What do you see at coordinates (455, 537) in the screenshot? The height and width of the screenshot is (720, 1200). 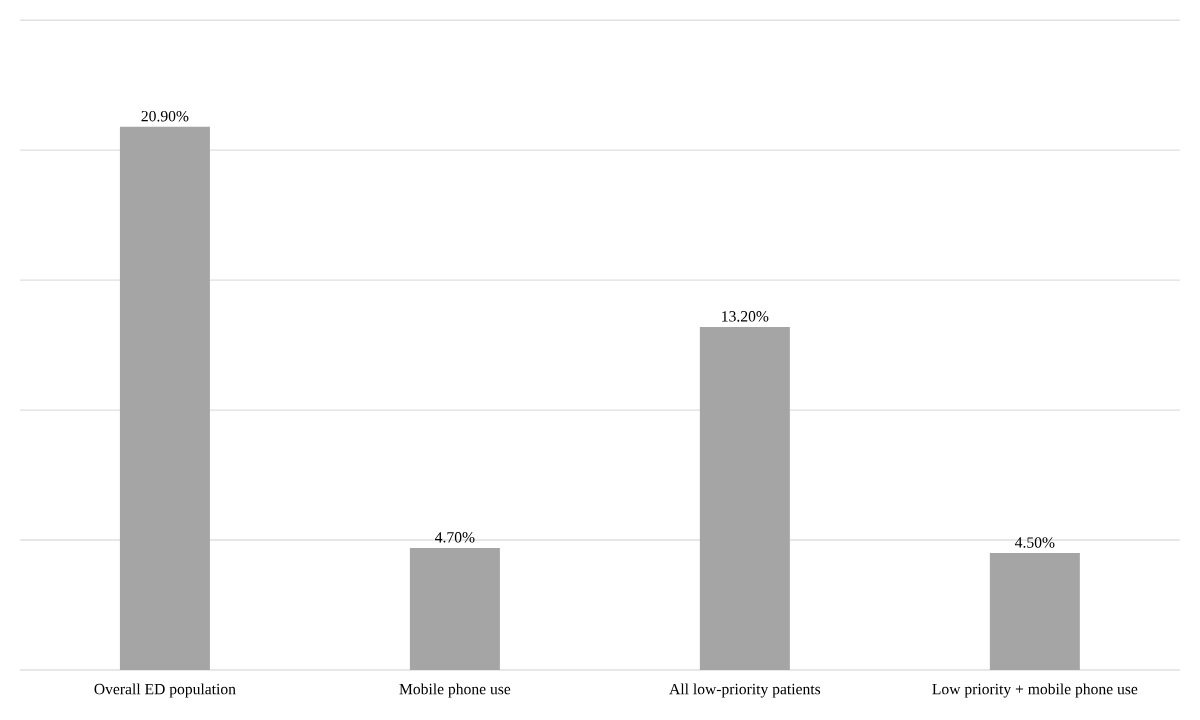 I see `data-label: 4.70%` at bounding box center [455, 537].